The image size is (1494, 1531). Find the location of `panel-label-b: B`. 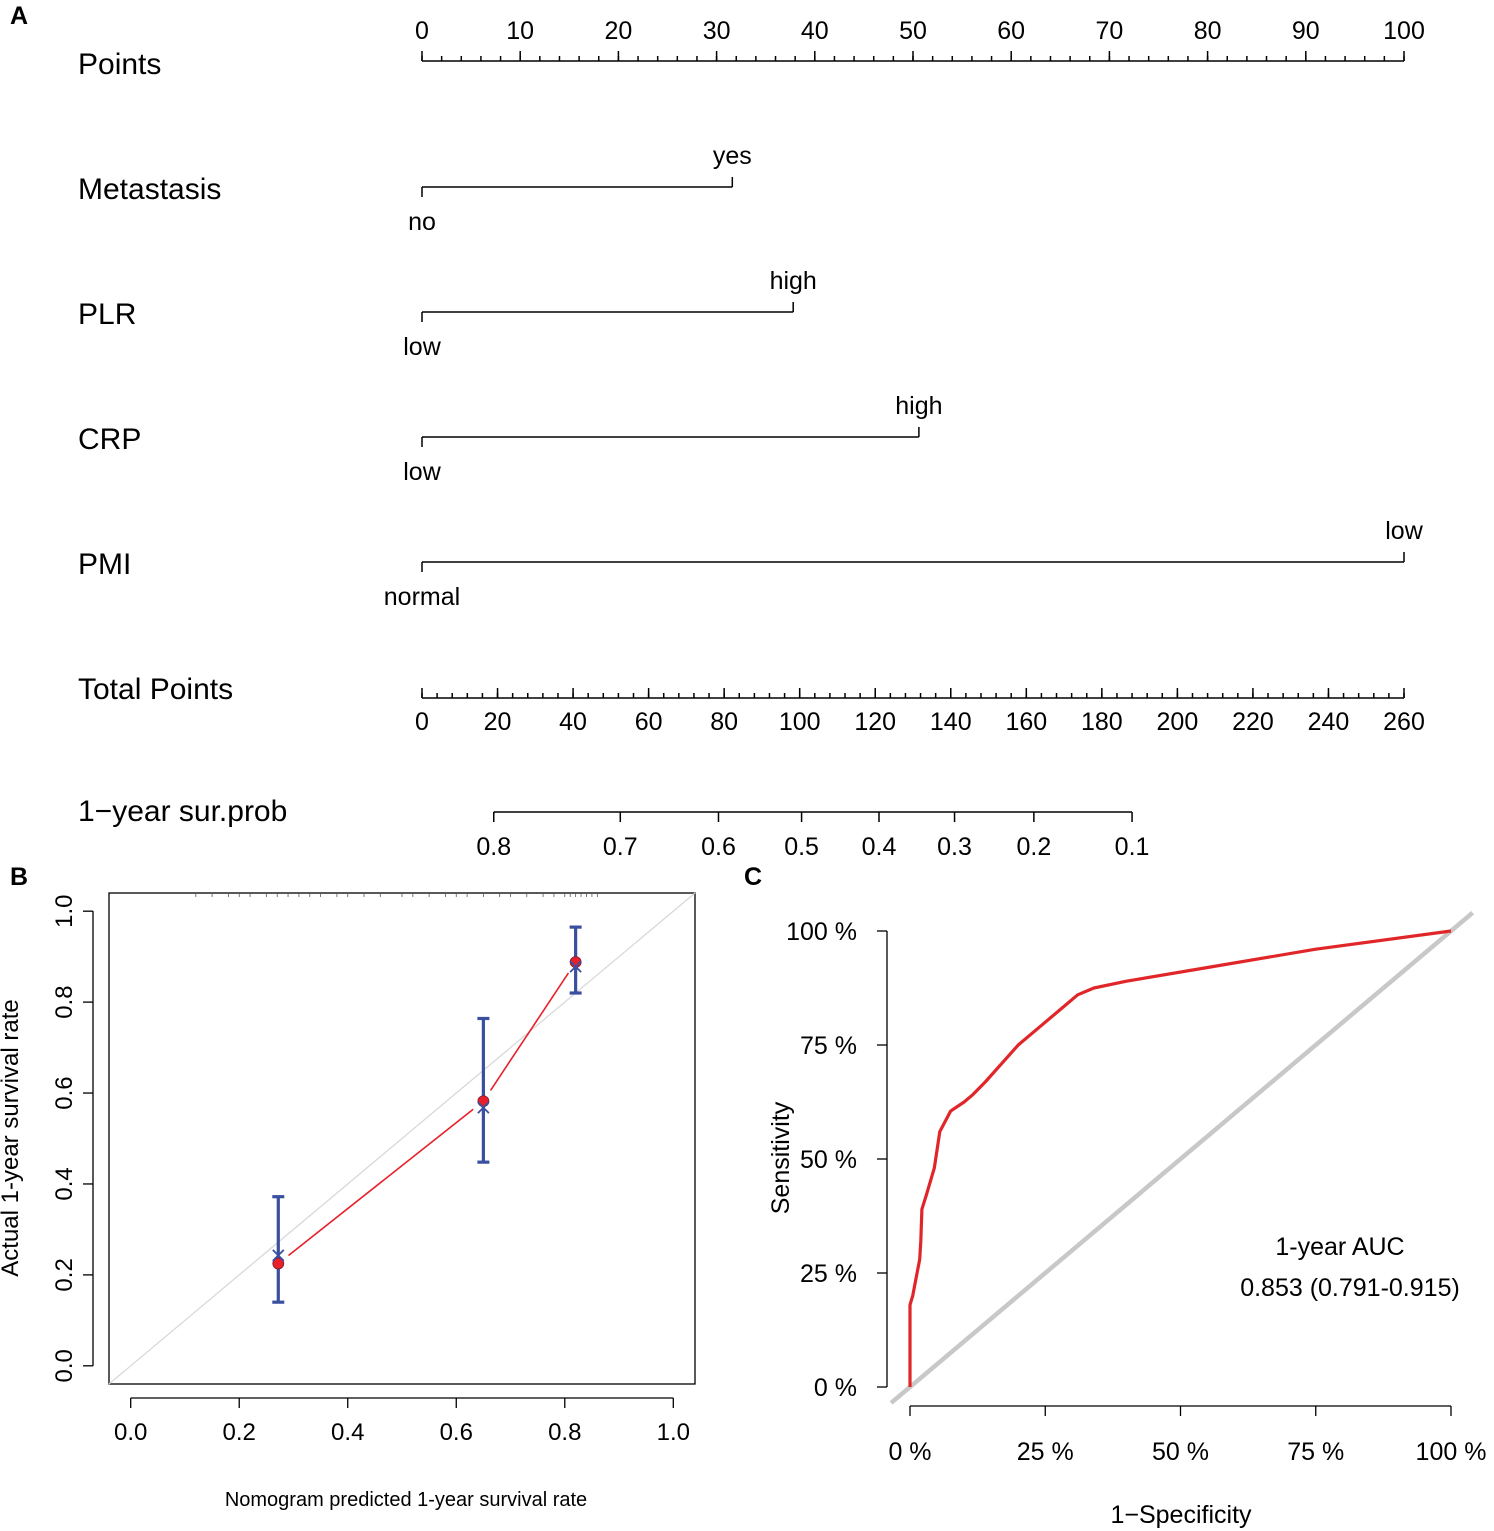

panel-label-b: B is located at coordinates (19, 877).